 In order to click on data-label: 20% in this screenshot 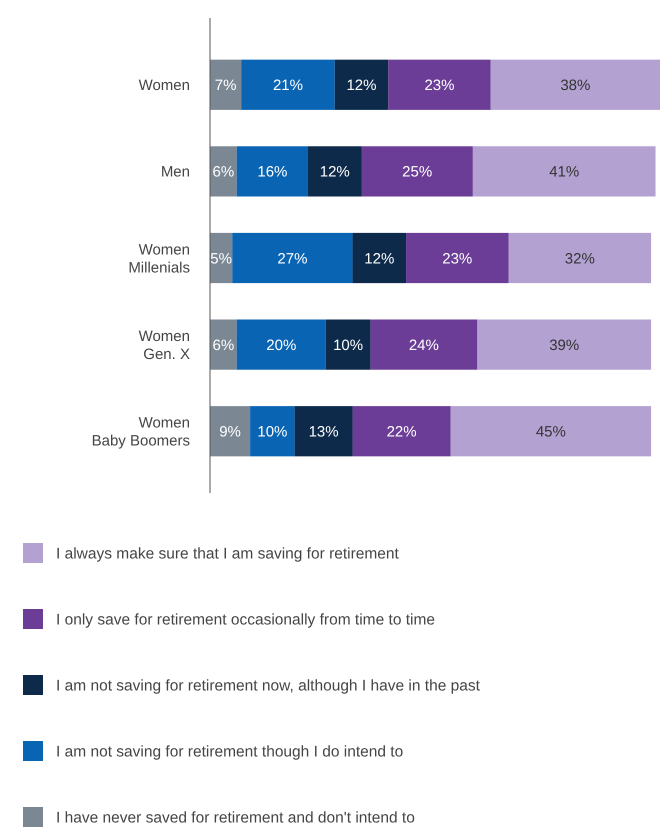, I will do `click(281, 345)`.